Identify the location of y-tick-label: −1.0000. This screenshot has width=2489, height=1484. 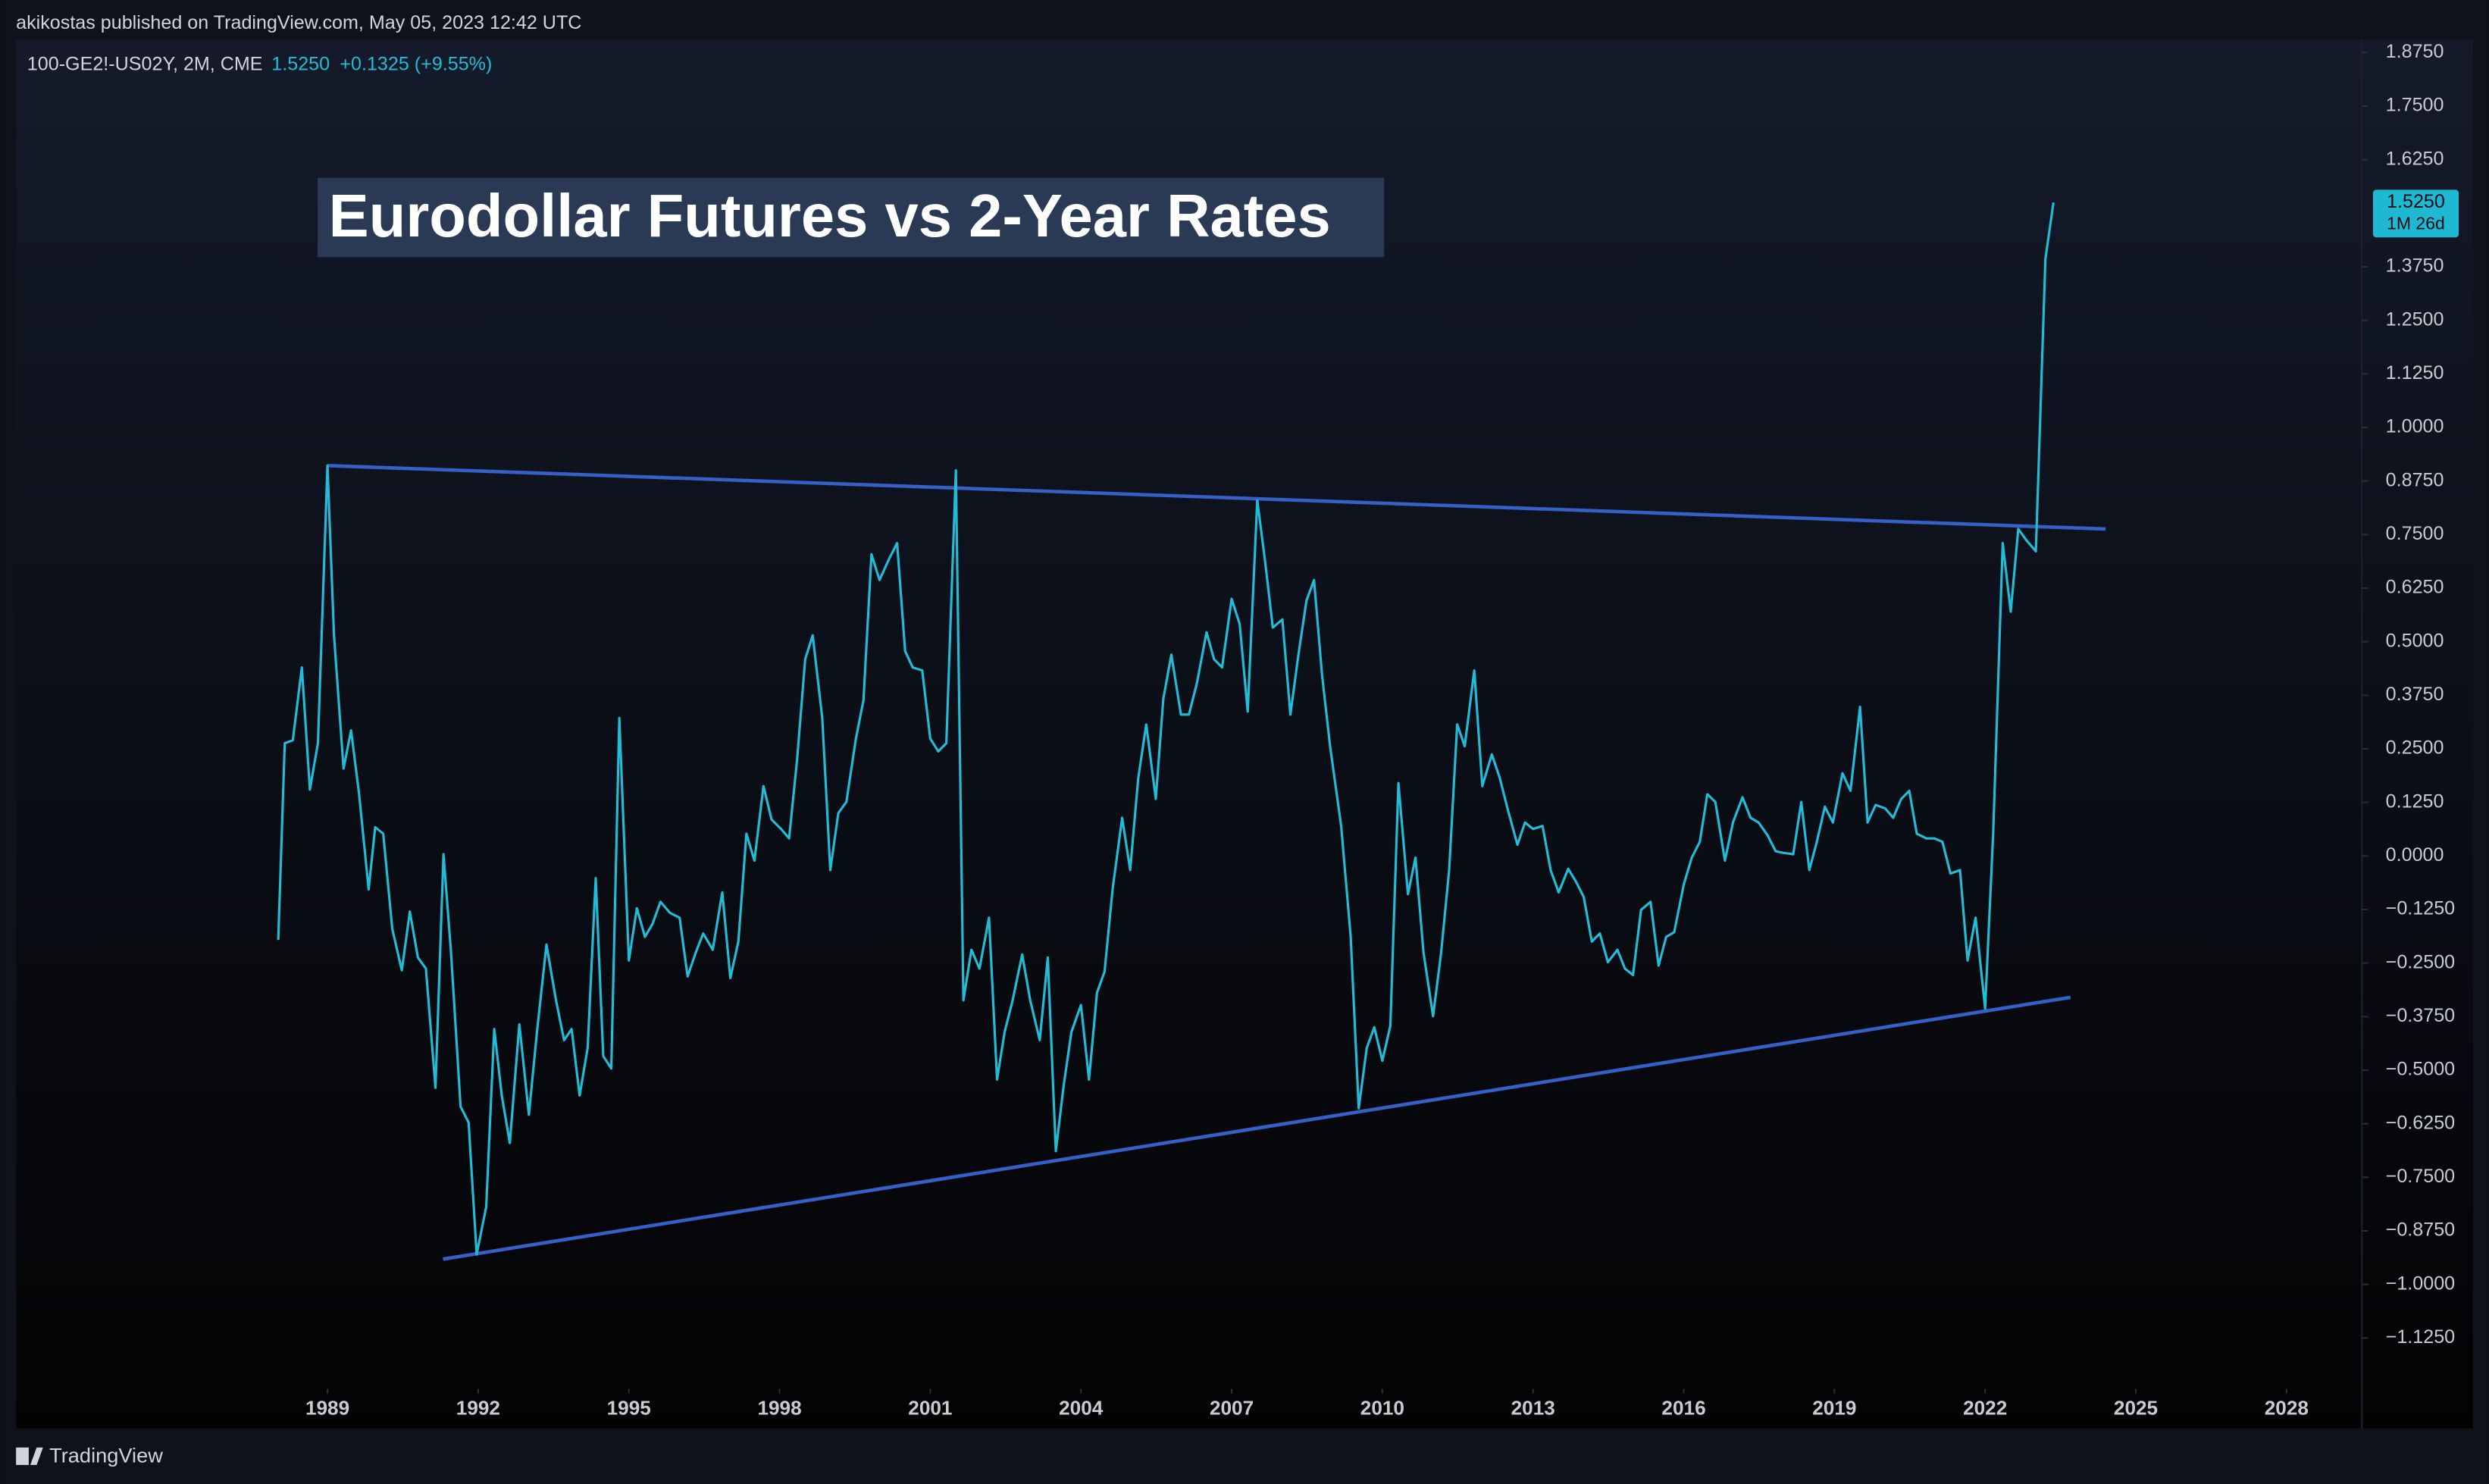
(2420, 1284).